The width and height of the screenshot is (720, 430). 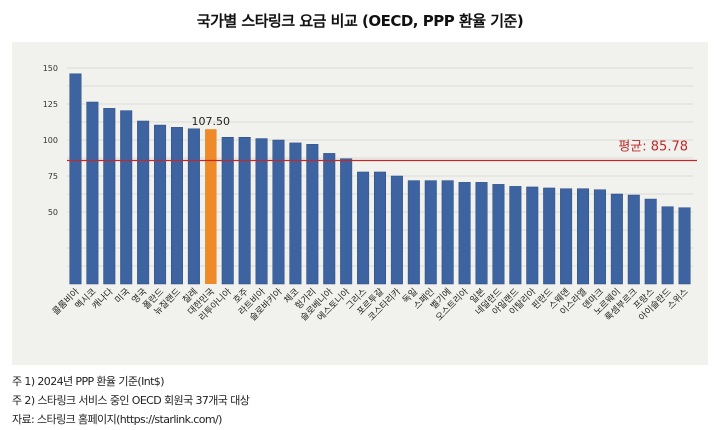 What do you see at coordinates (211, 121) in the screenshot?
I see `data-label: 107.50` at bounding box center [211, 121].